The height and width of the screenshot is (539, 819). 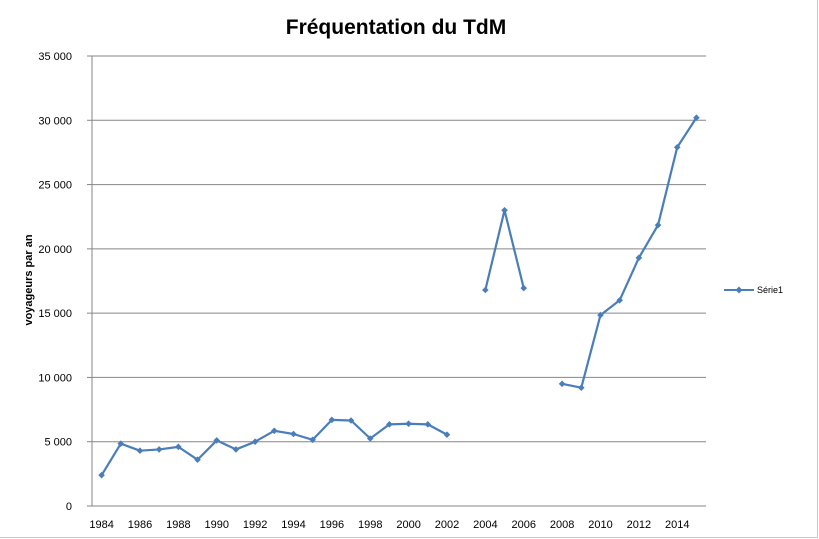 What do you see at coordinates (639, 525) in the screenshot?
I see `x-tick-label: 2012` at bounding box center [639, 525].